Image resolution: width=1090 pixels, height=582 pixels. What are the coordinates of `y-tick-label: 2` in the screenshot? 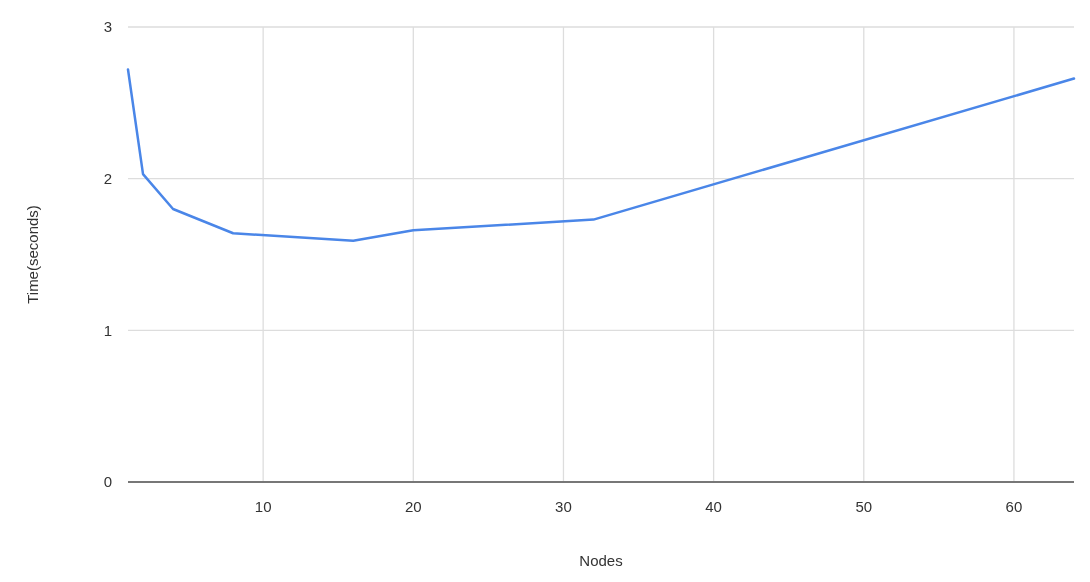 It's located at (107, 178).